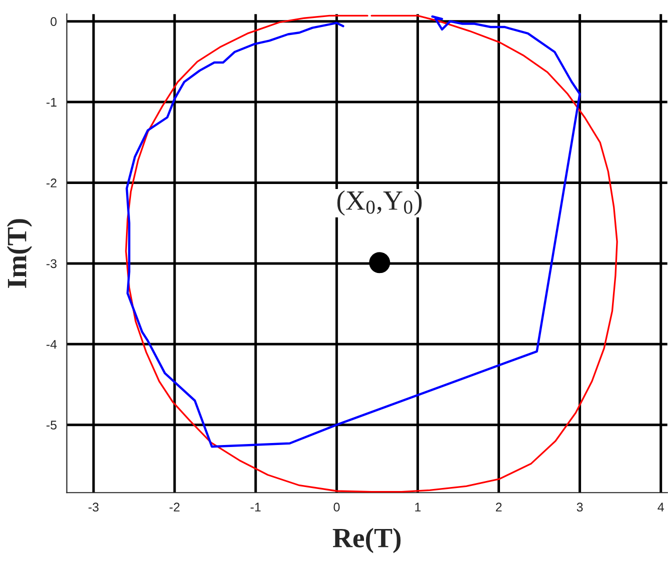  I want to click on x-tick-label: 4, so click(661, 507).